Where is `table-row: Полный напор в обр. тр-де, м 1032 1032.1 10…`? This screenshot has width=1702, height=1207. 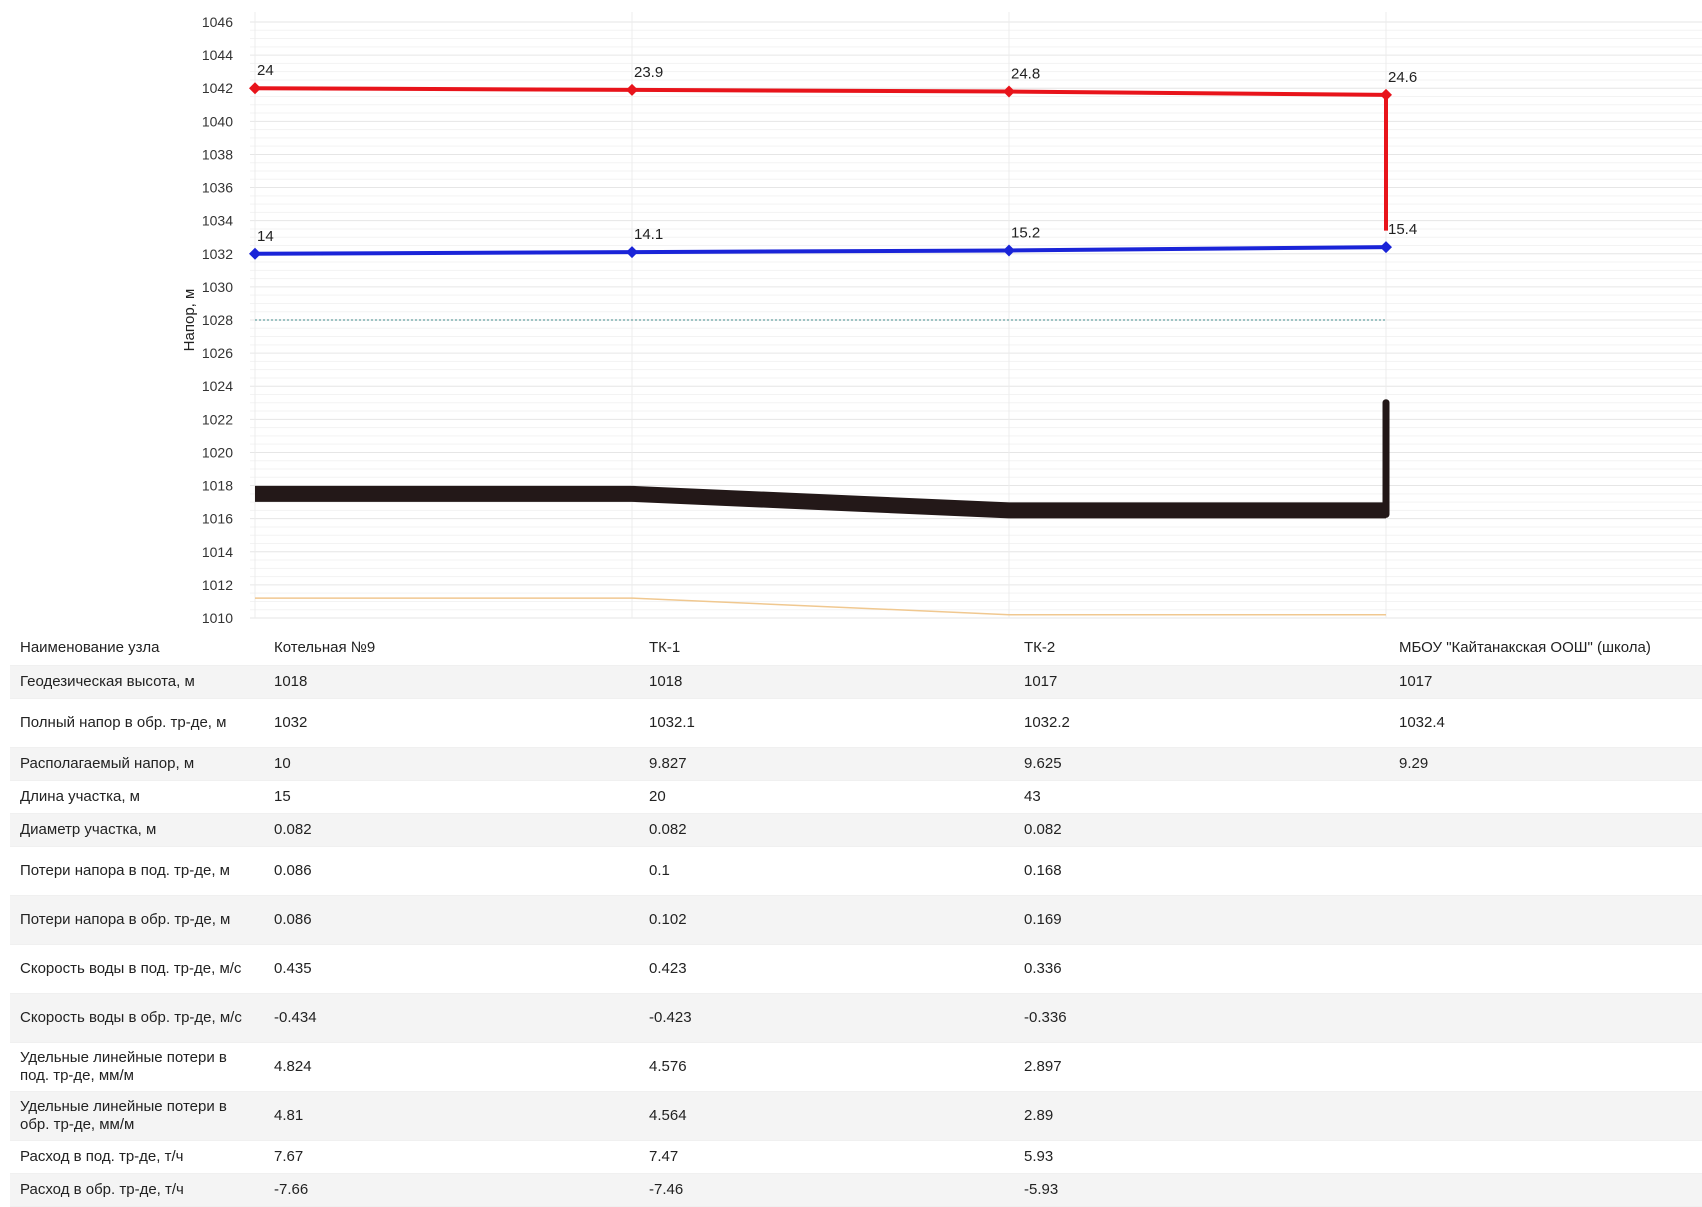 table-row: Полный напор в обр. тр-де, м 1032 1032.1 10… is located at coordinates (856, 723).